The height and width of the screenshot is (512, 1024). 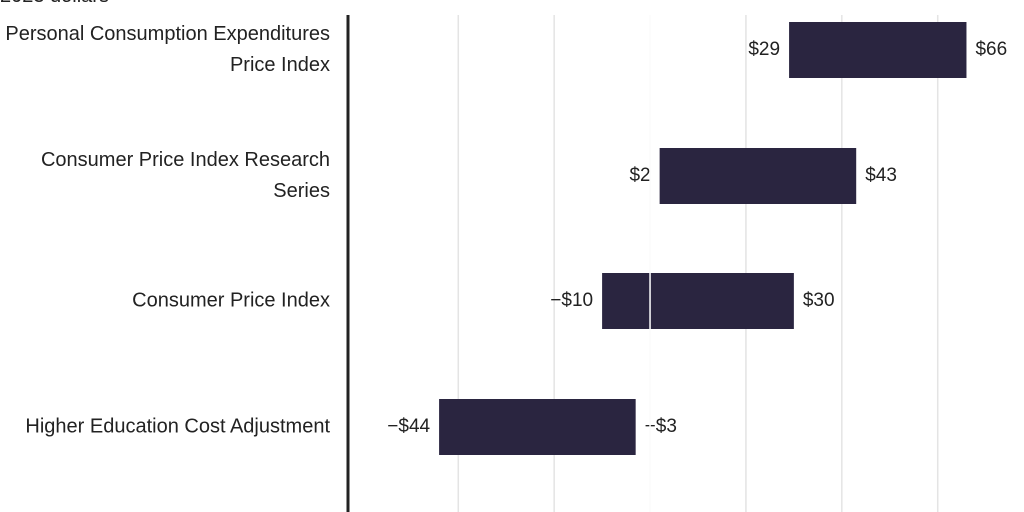 What do you see at coordinates (231, 300) in the screenshot?
I see `category-label: Consumer Price Index` at bounding box center [231, 300].